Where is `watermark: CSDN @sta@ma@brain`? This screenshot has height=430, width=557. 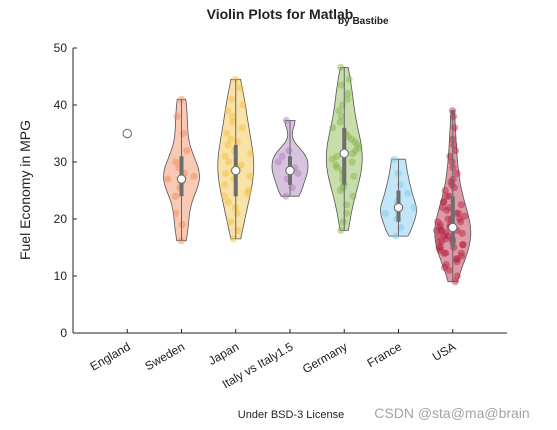 watermark: CSDN @sta@ma@brain is located at coordinates (451, 413).